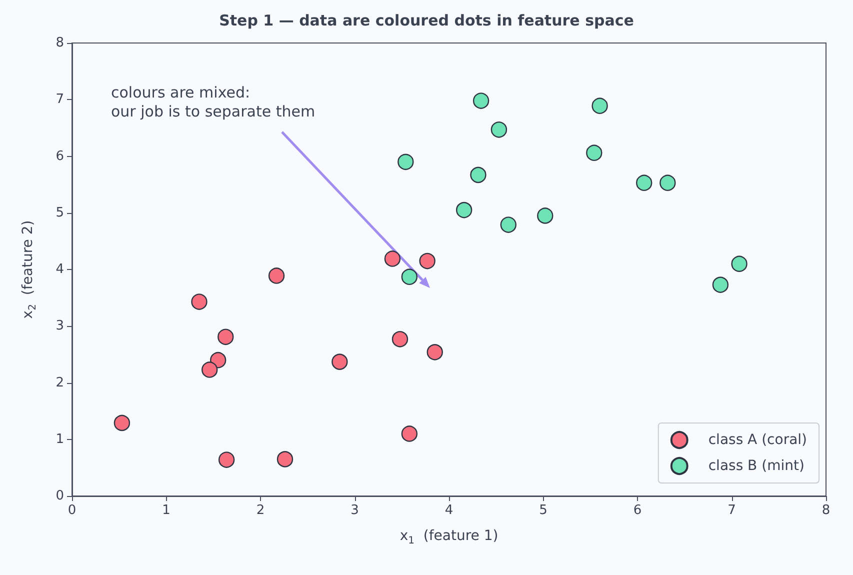  I want to click on x-tick-label: 1, so click(166, 510).